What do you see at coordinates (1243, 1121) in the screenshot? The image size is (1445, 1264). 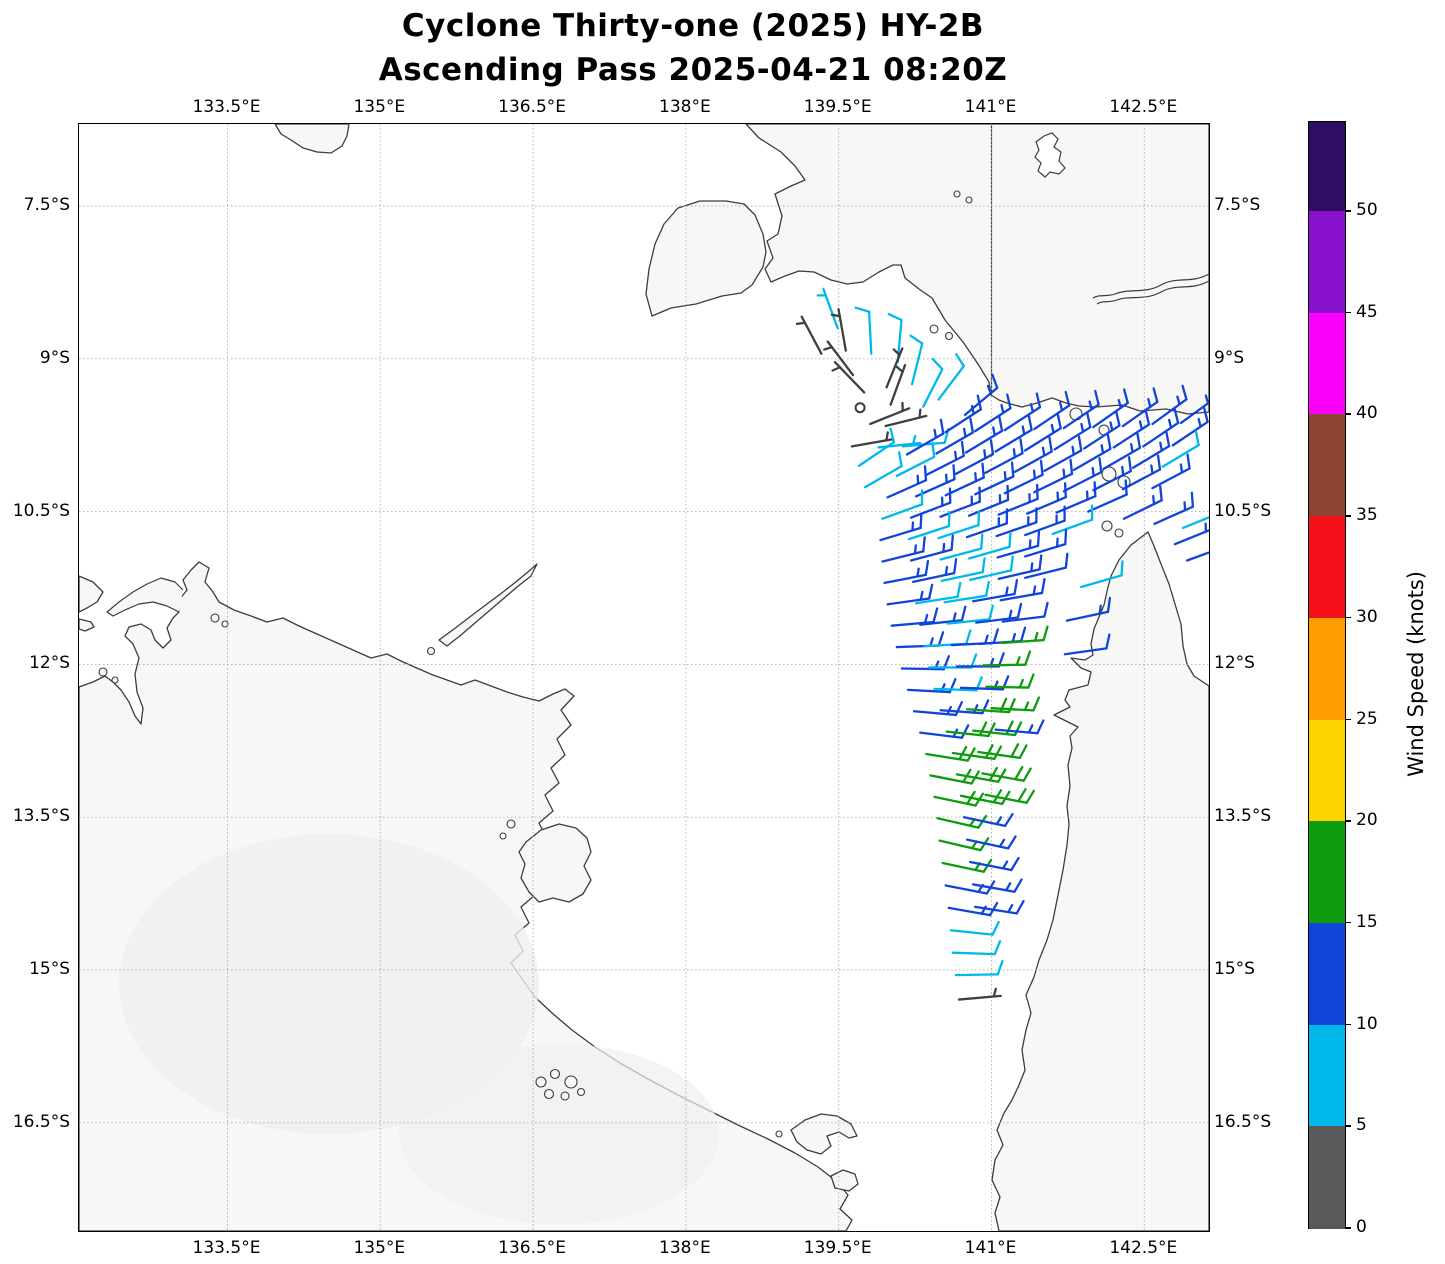 I see `lat-tick-label-right: 16.5°S` at bounding box center [1243, 1121].